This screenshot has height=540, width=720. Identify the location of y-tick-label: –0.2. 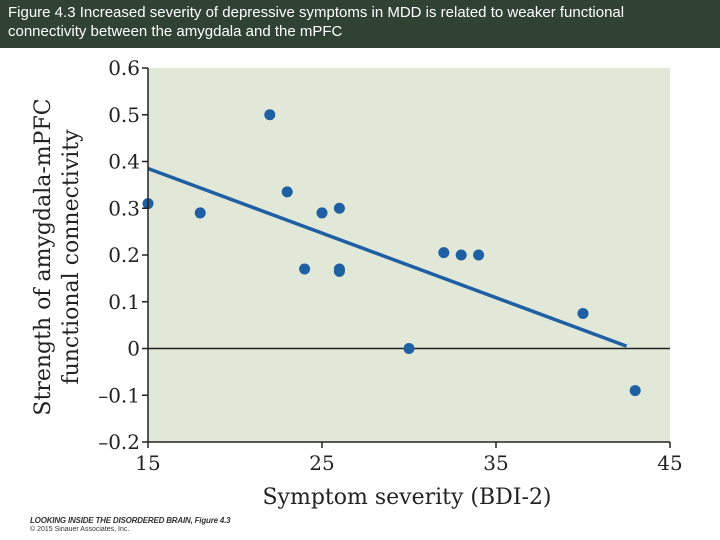
(119, 442).